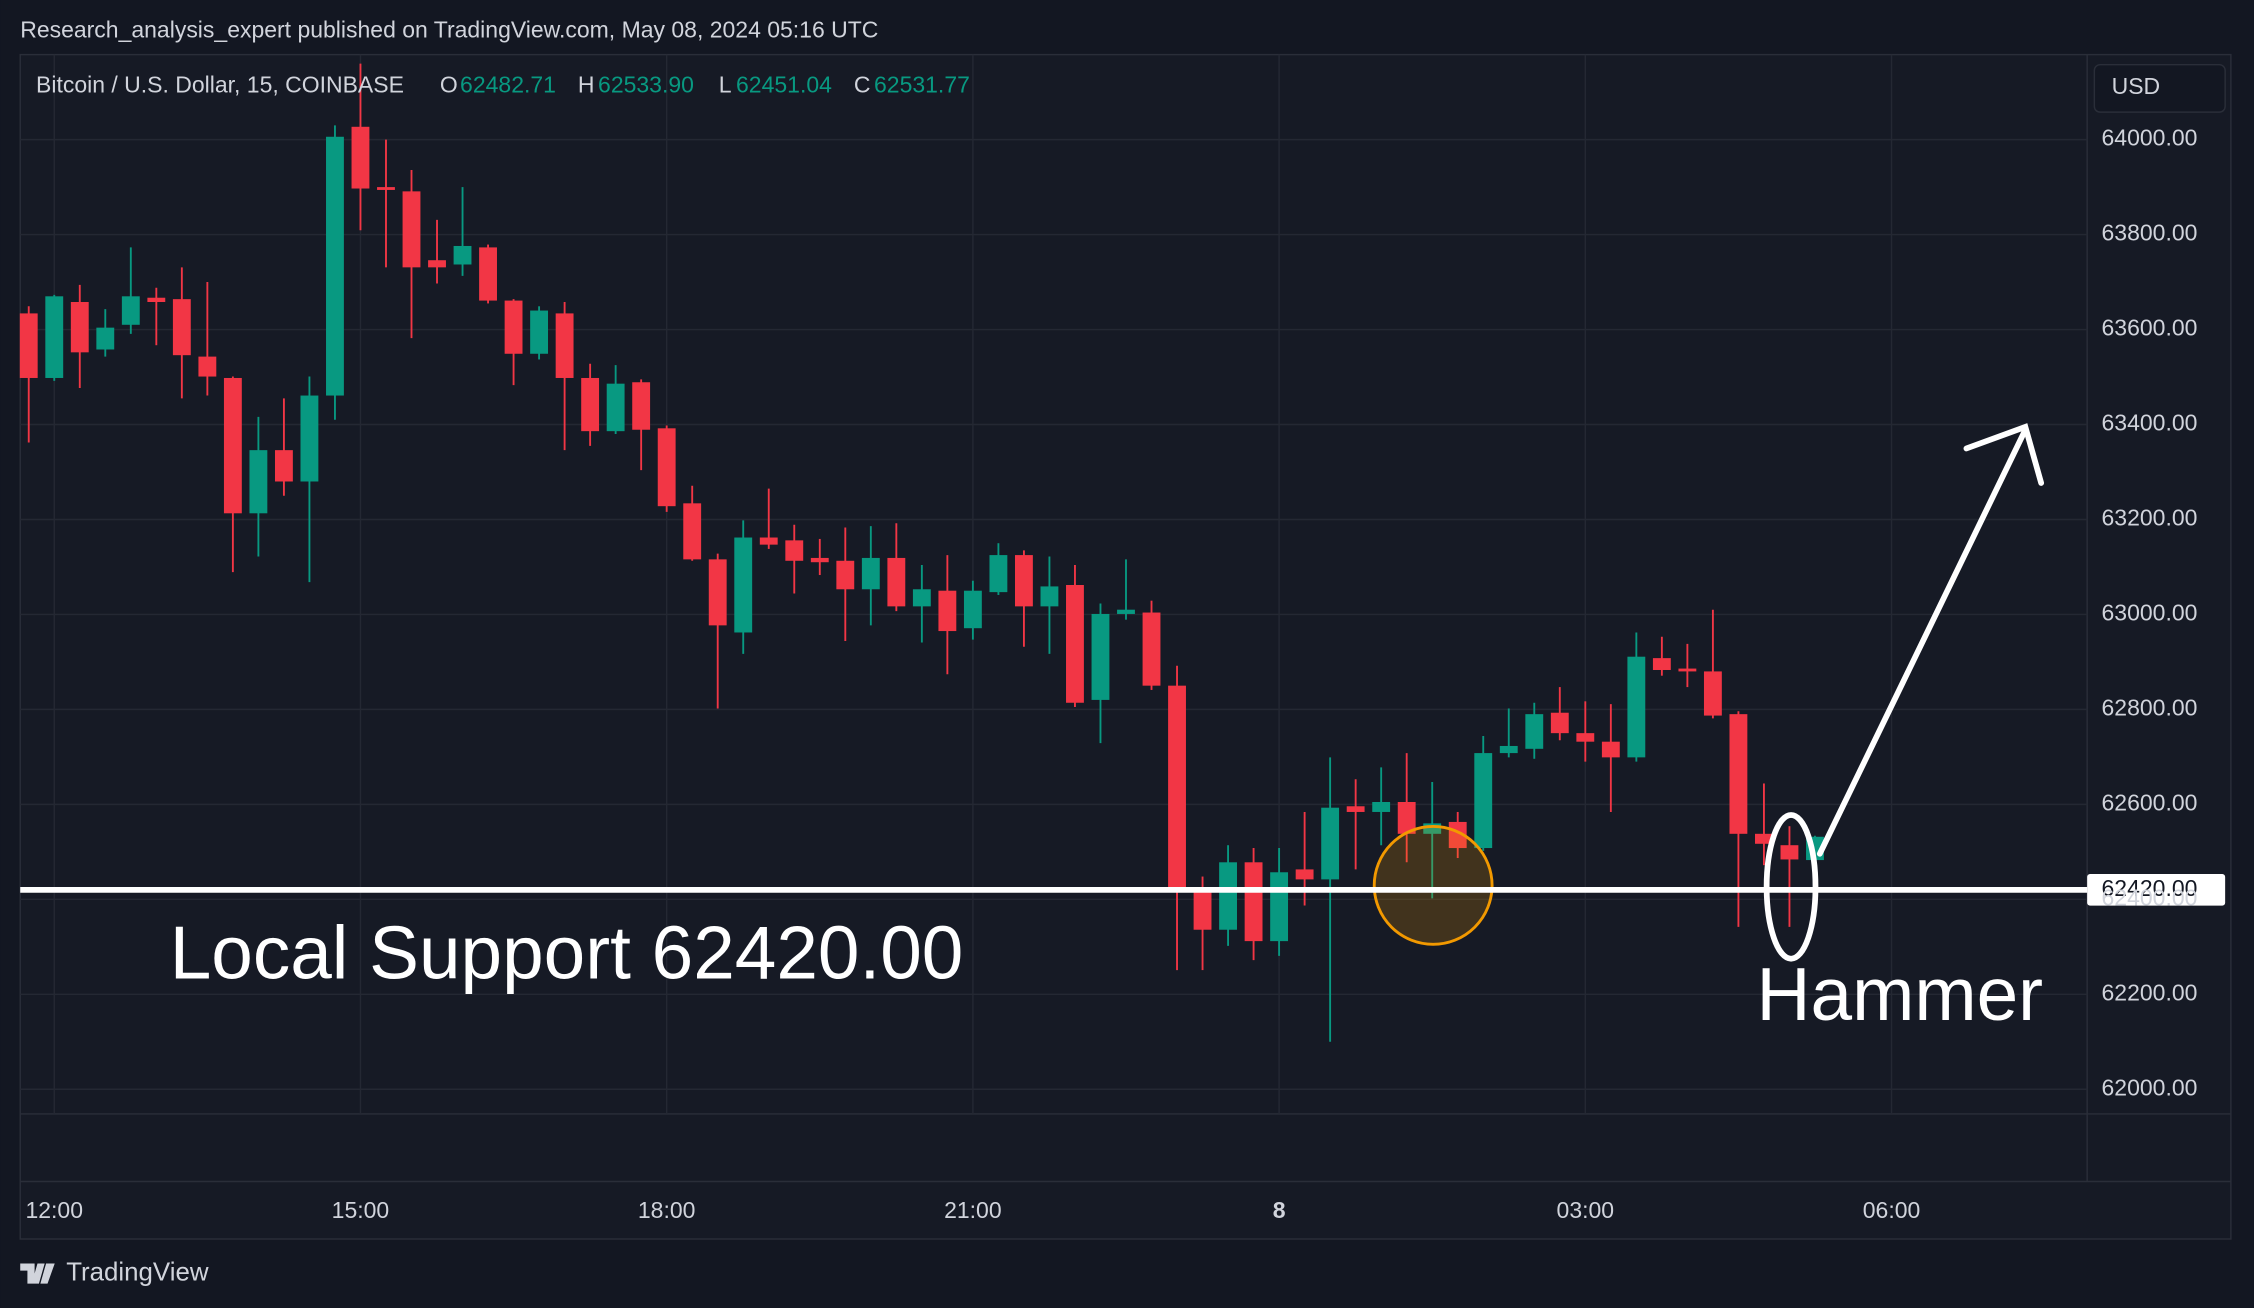 The width and height of the screenshot is (2254, 1308). Describe the element at coordinates (54, 1210) in the screenshot. I see `x-tick-label: 12:00` at that location.